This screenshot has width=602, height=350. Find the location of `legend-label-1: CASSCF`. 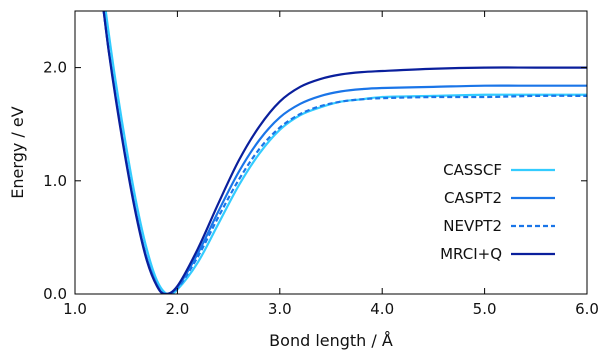

legend-label-1: CASSCF is located at coordinates (472, 170).